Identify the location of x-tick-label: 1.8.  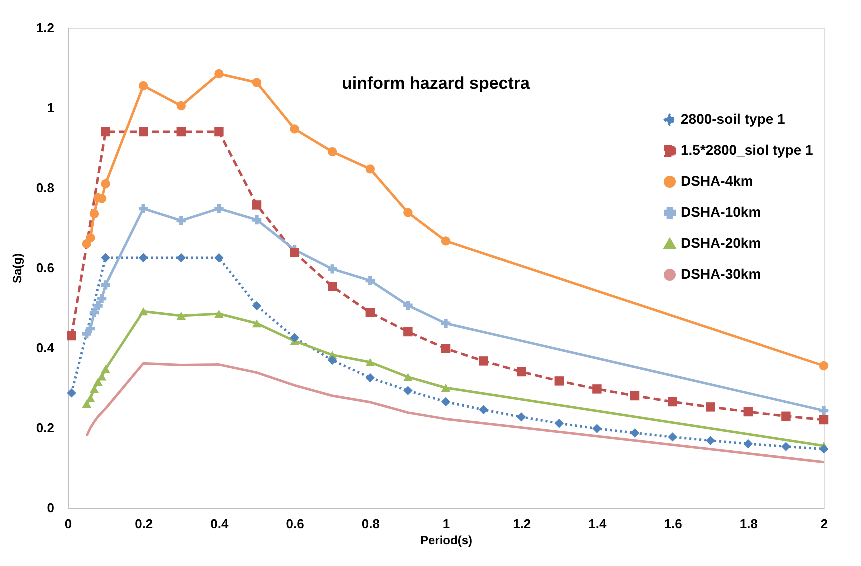
(749, 524).